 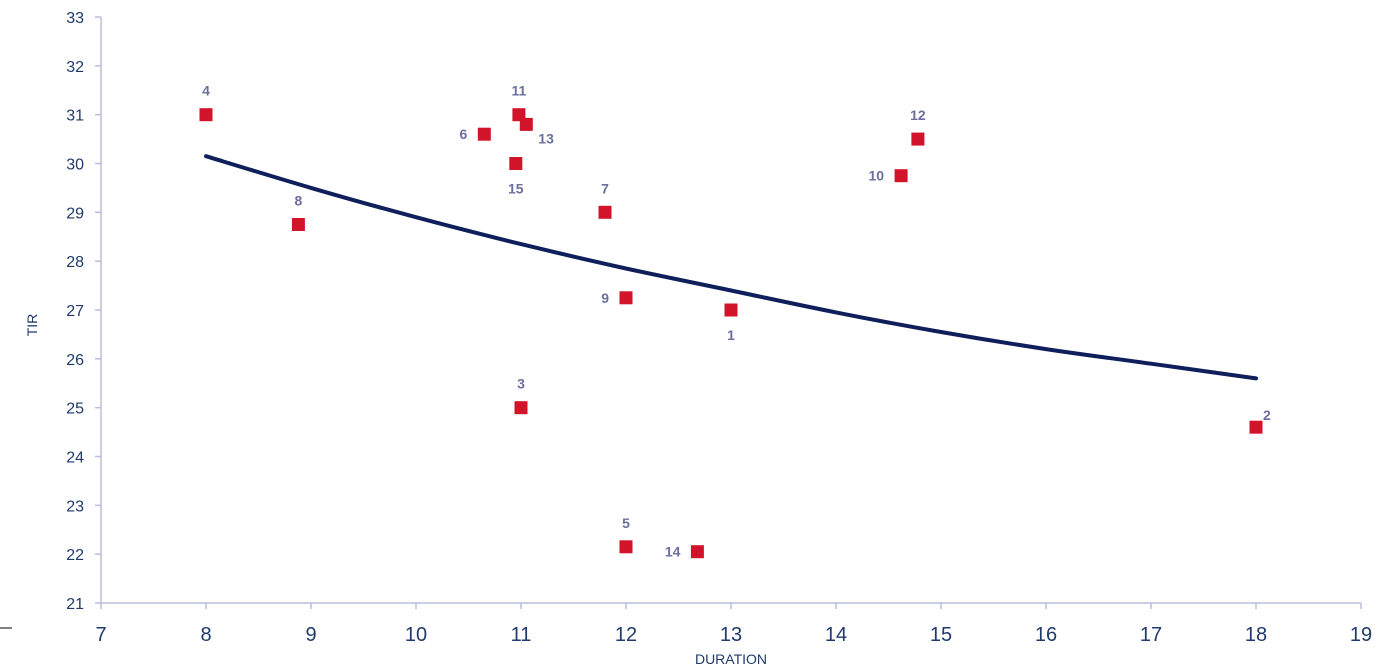 I want to click on x-tick-label: 11, so click(x=521, y=635).